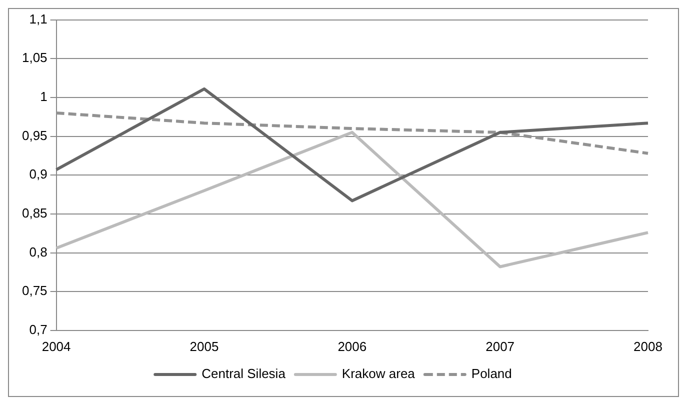  I want to click on legend-label: Krakow area, so click(379, 374).